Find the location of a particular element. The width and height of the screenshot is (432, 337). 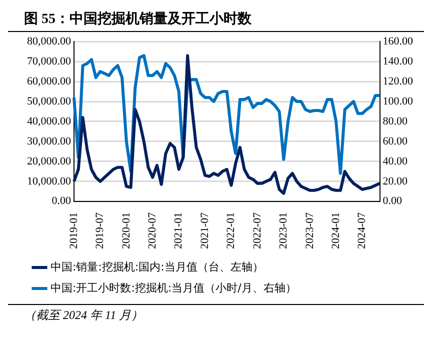

x-tick-label: 2021-01 is located at coordinates (178, 231).